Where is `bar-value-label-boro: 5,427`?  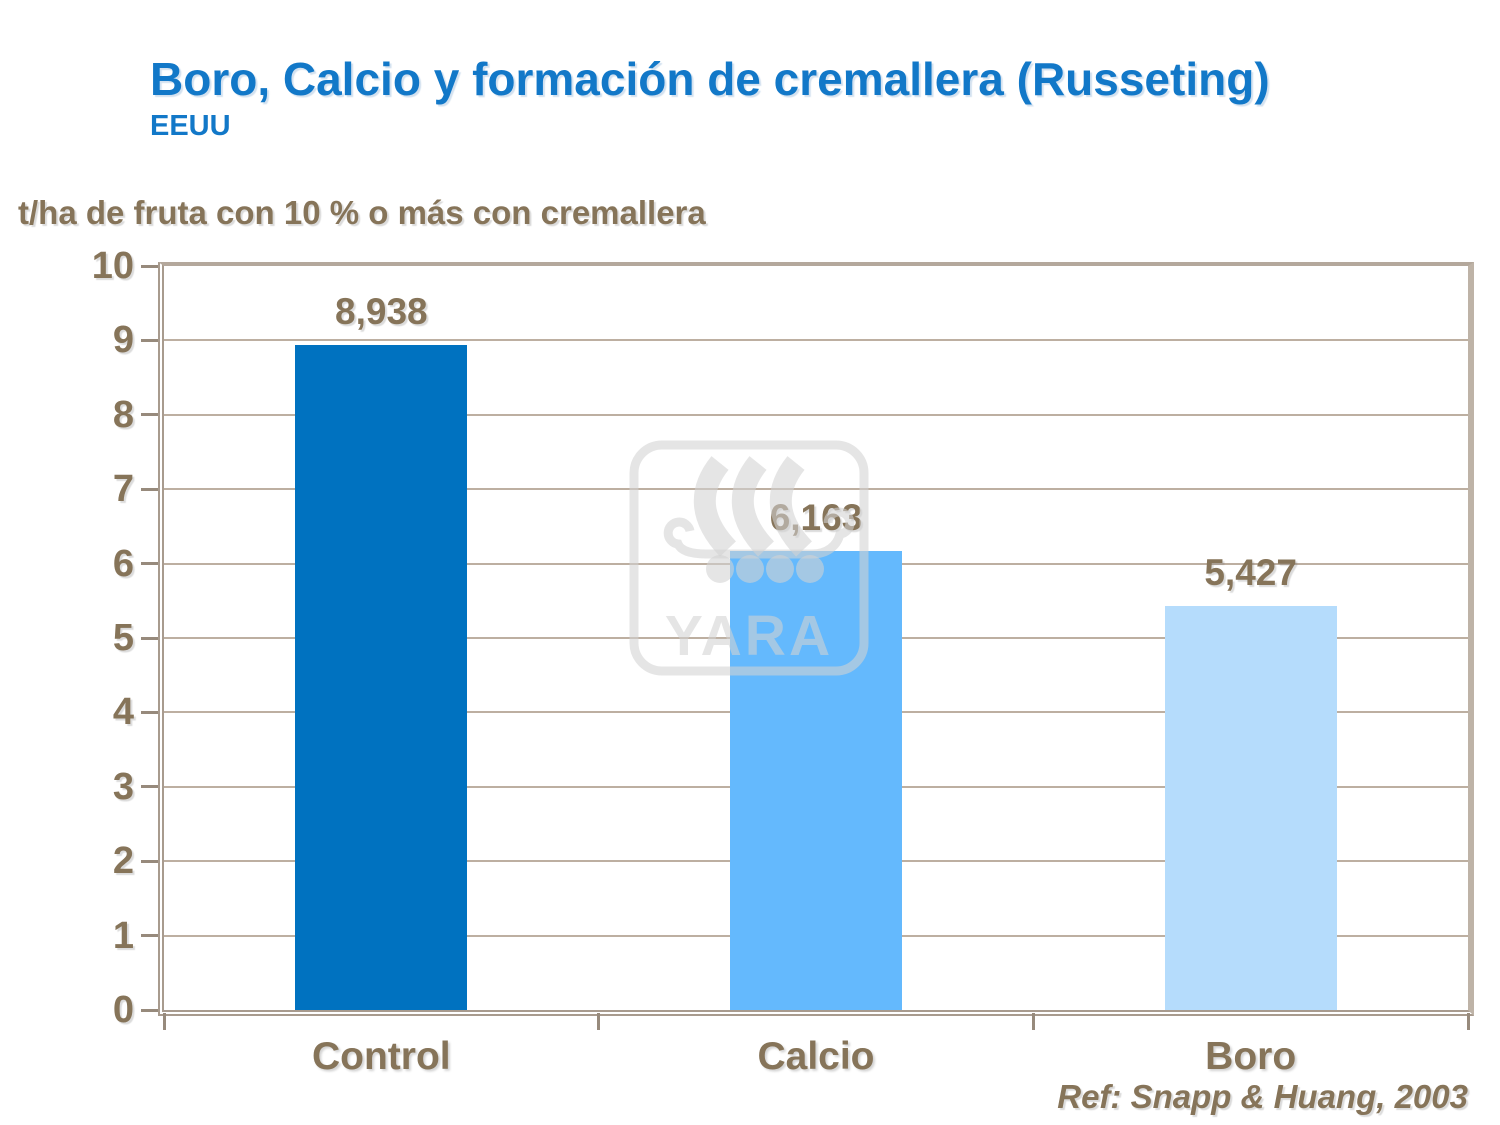 bar-value-label-boro: 5,427 is located at coordinates (1250, 573).